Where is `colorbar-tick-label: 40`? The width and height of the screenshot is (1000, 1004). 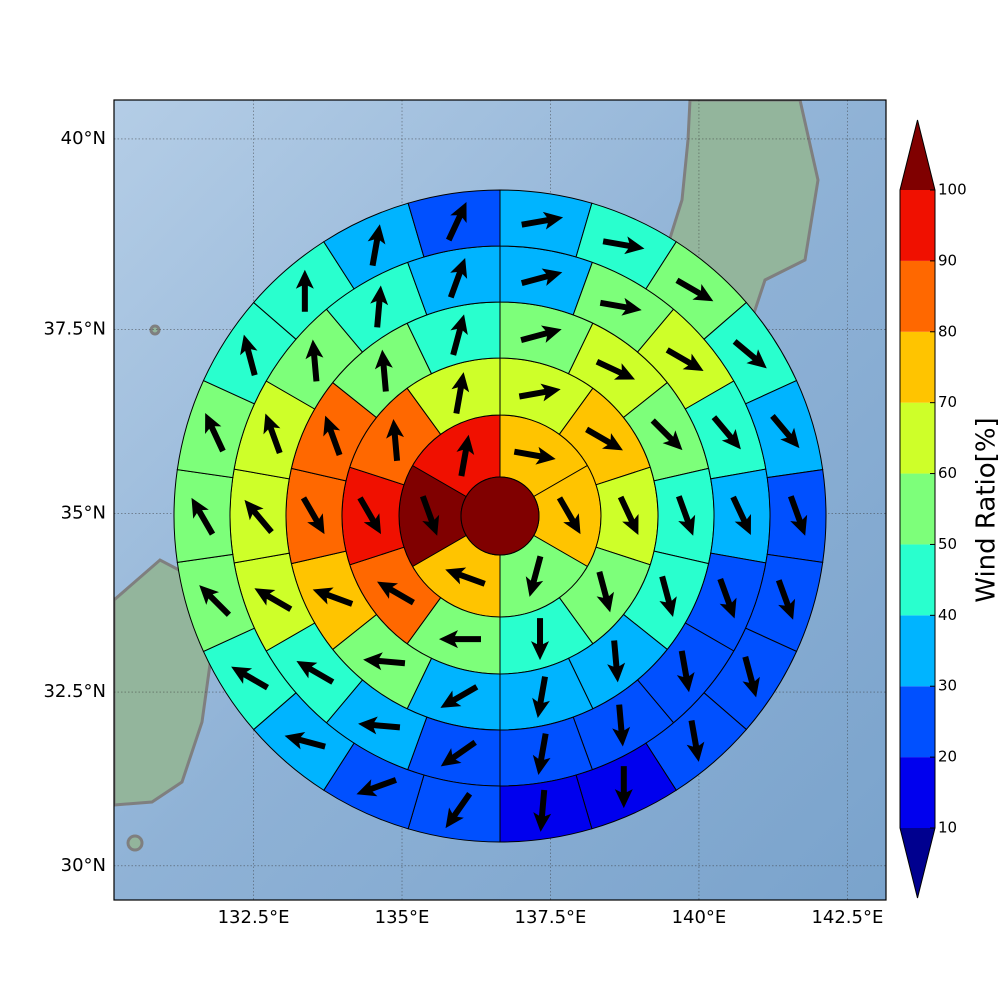 colorbar-tick-label: 40 is located at coordinates (947, 615).